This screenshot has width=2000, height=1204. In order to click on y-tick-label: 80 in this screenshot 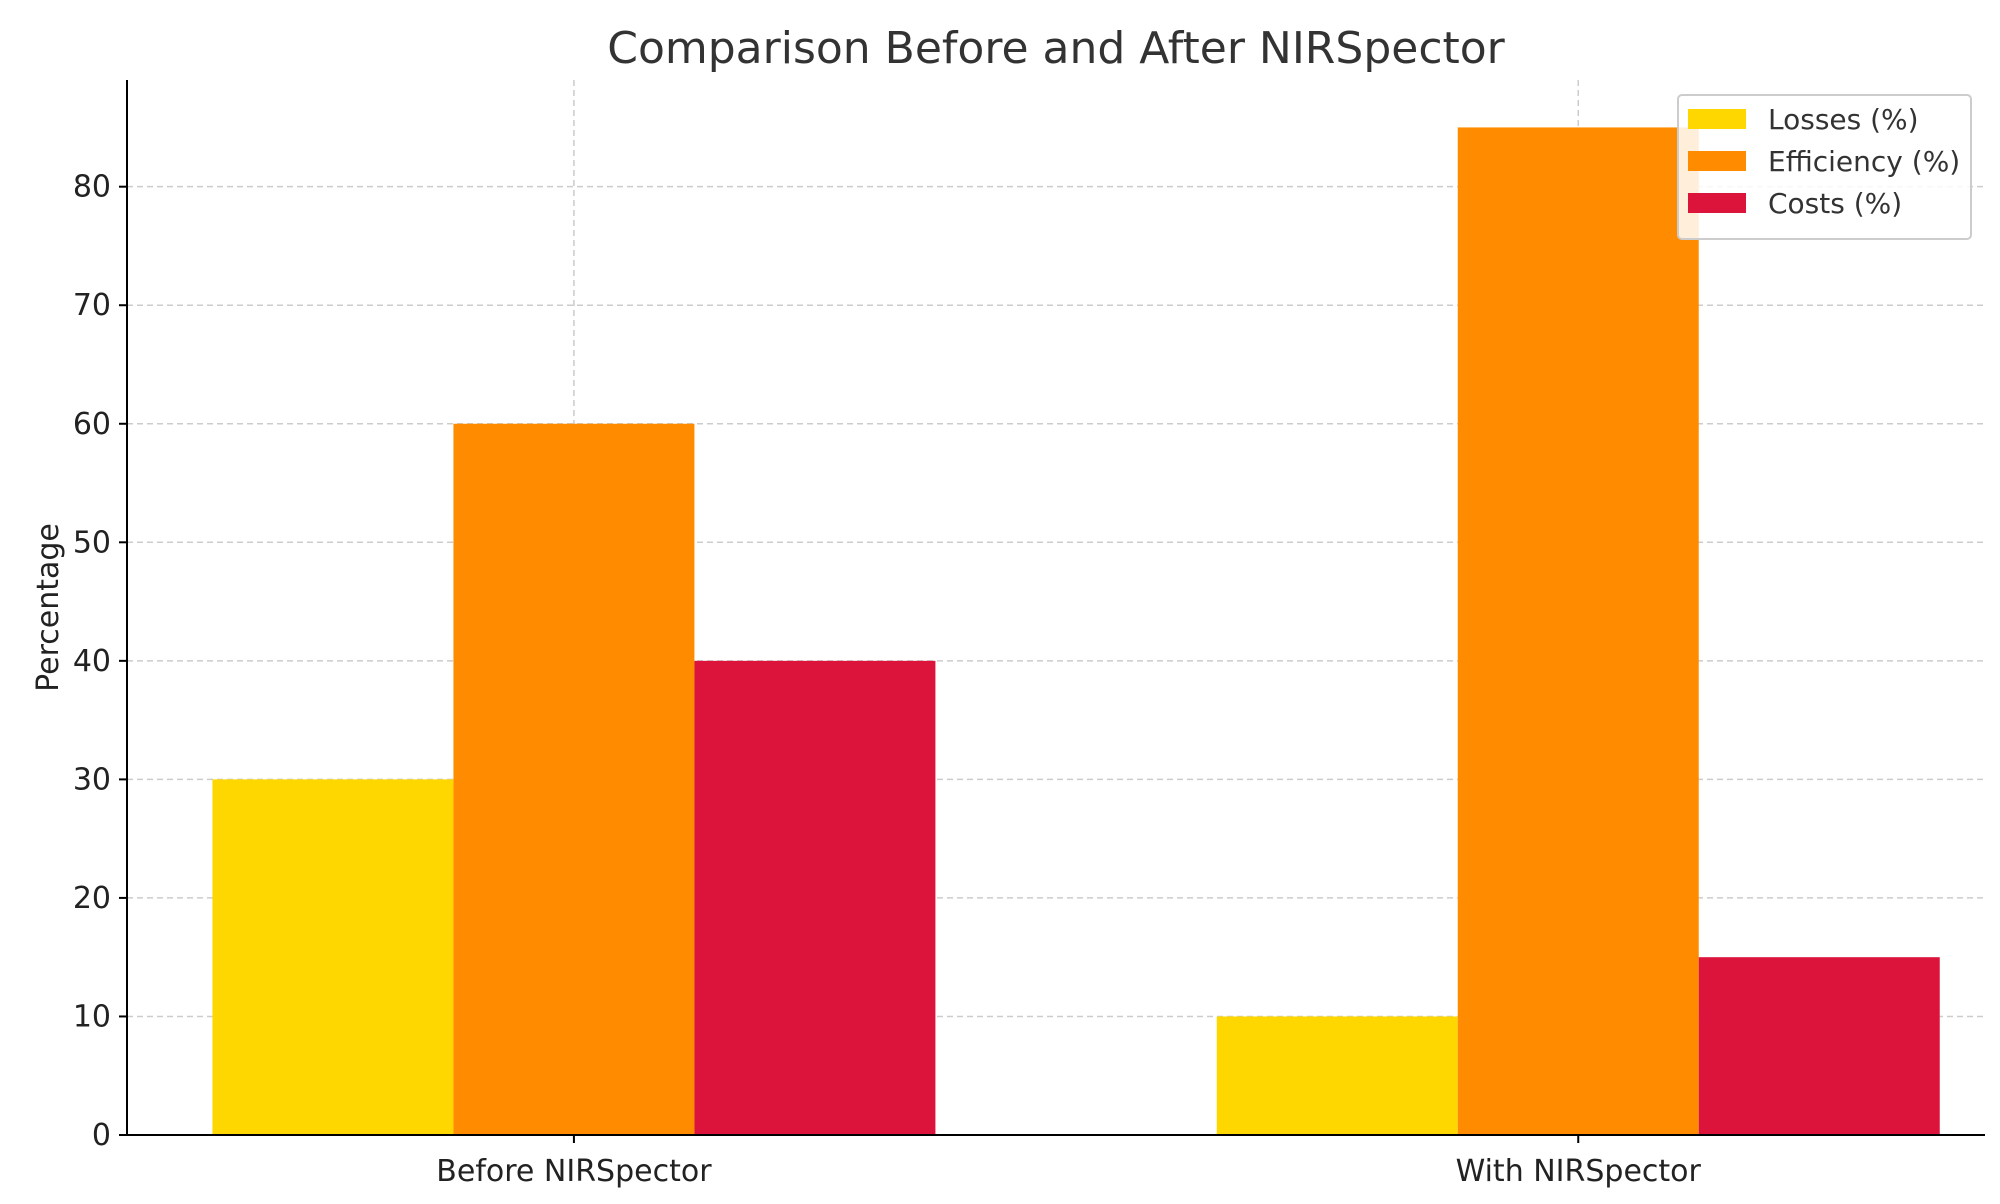, I will do `click(92, 187)`.